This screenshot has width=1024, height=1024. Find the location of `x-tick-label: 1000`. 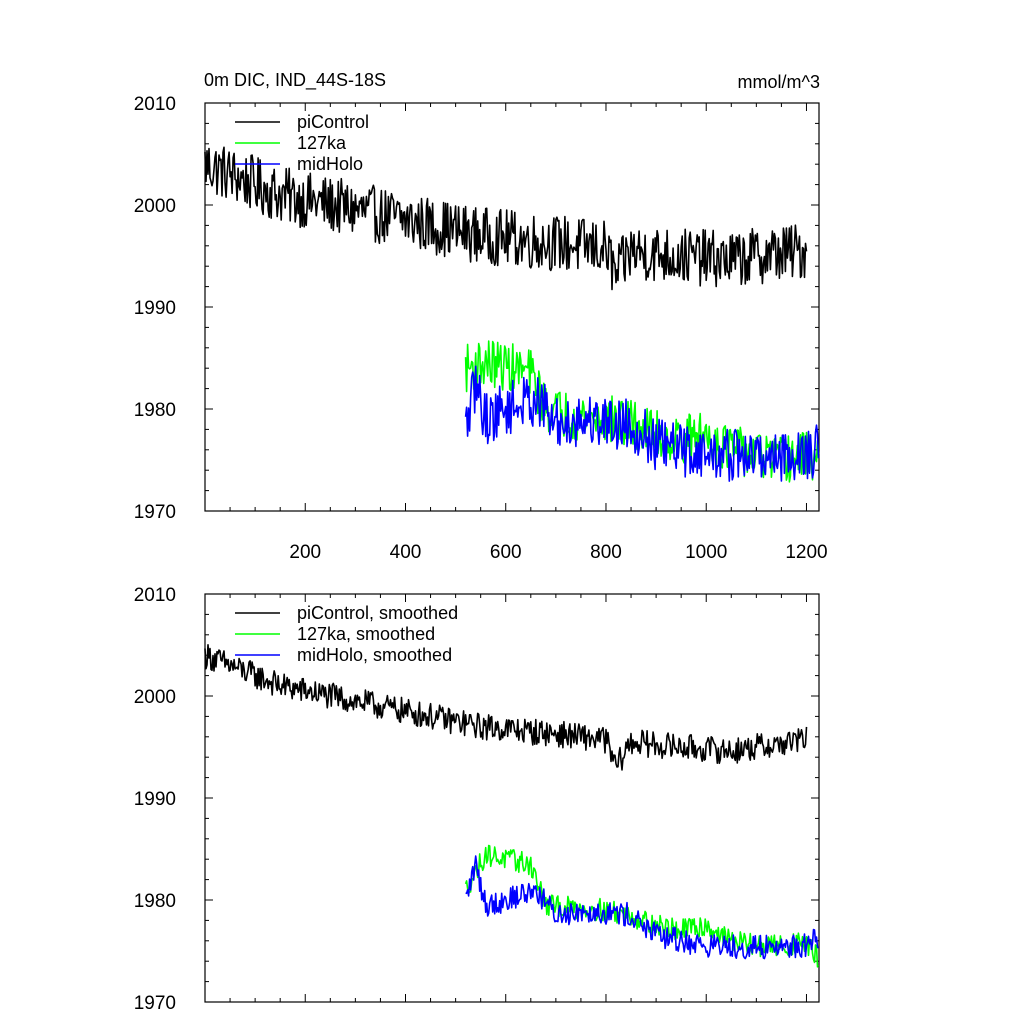

x-tick-label: 1000 is located at coordinates (706, 552).